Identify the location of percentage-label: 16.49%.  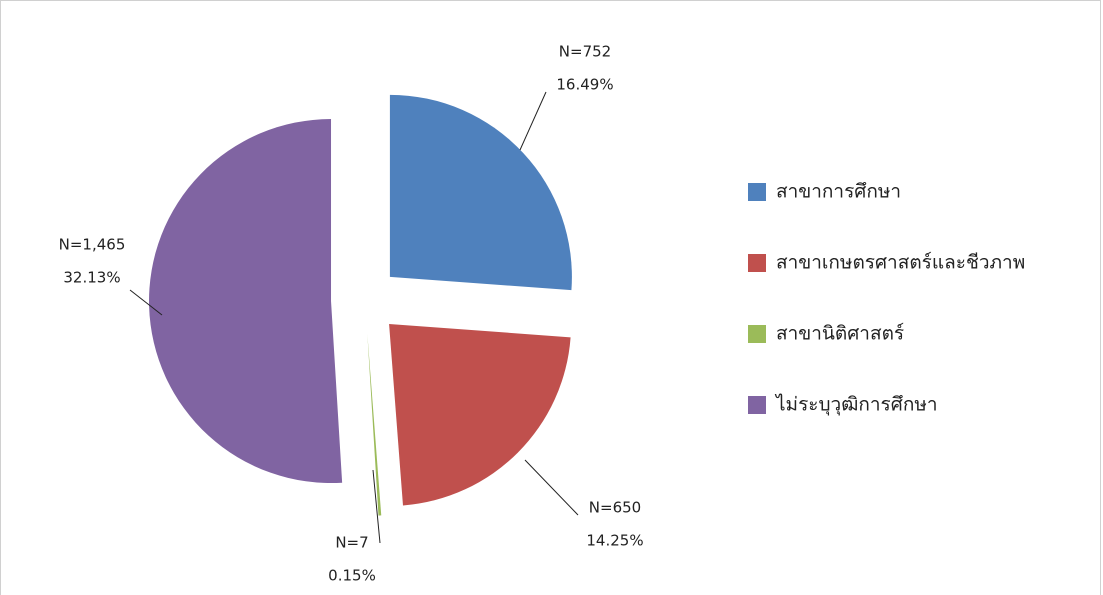
(584, 85).